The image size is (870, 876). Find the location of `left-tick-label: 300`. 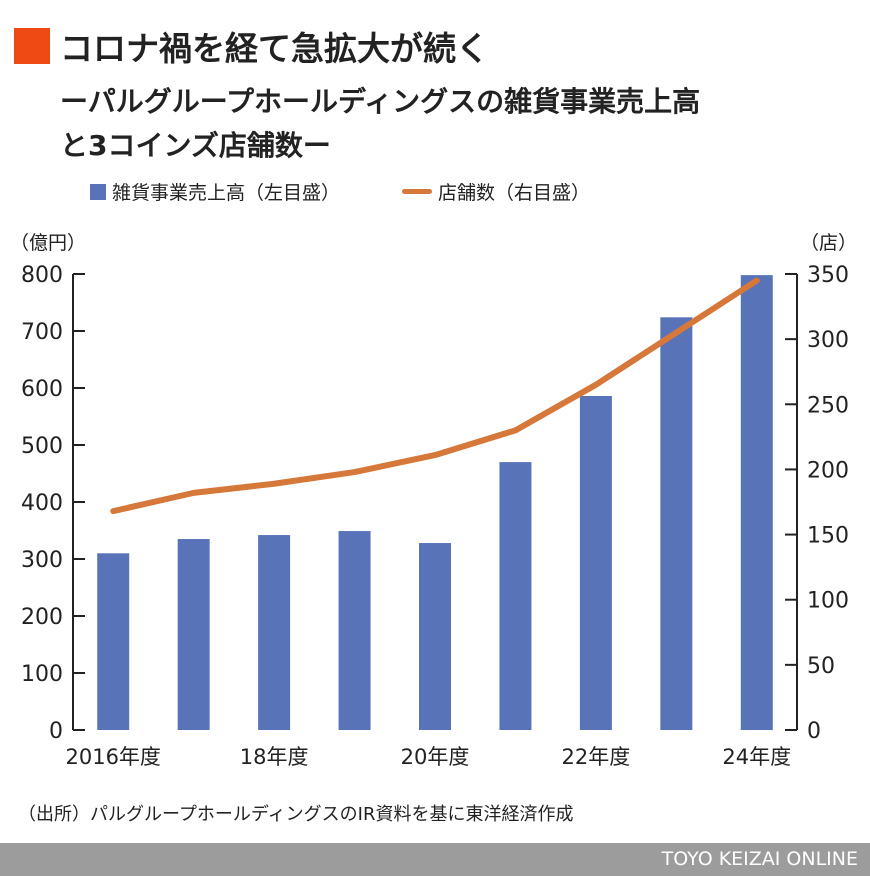

left-tick-label: 300 is located at coordinates (42, 560).